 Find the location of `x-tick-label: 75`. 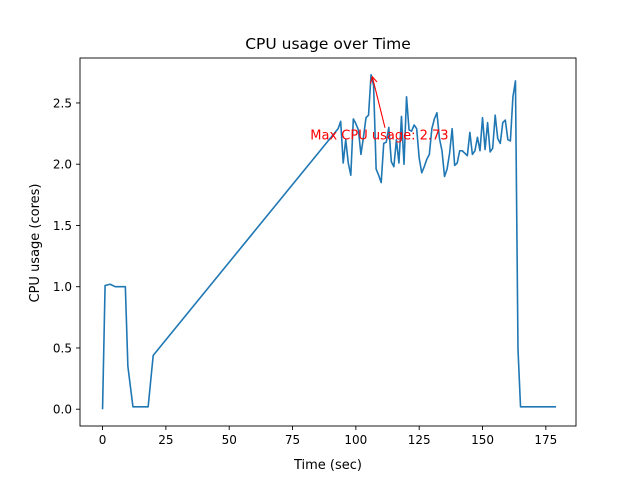

x-tick-label: 75 is located at coordinates (292, 440).